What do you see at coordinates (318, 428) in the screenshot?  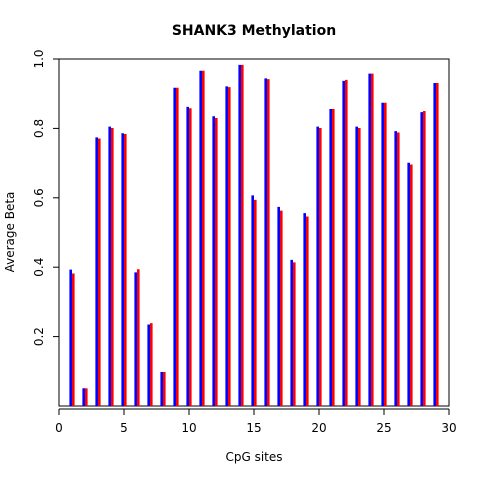 I see `x-tick-label: 20` at bounding box center [318, 428].